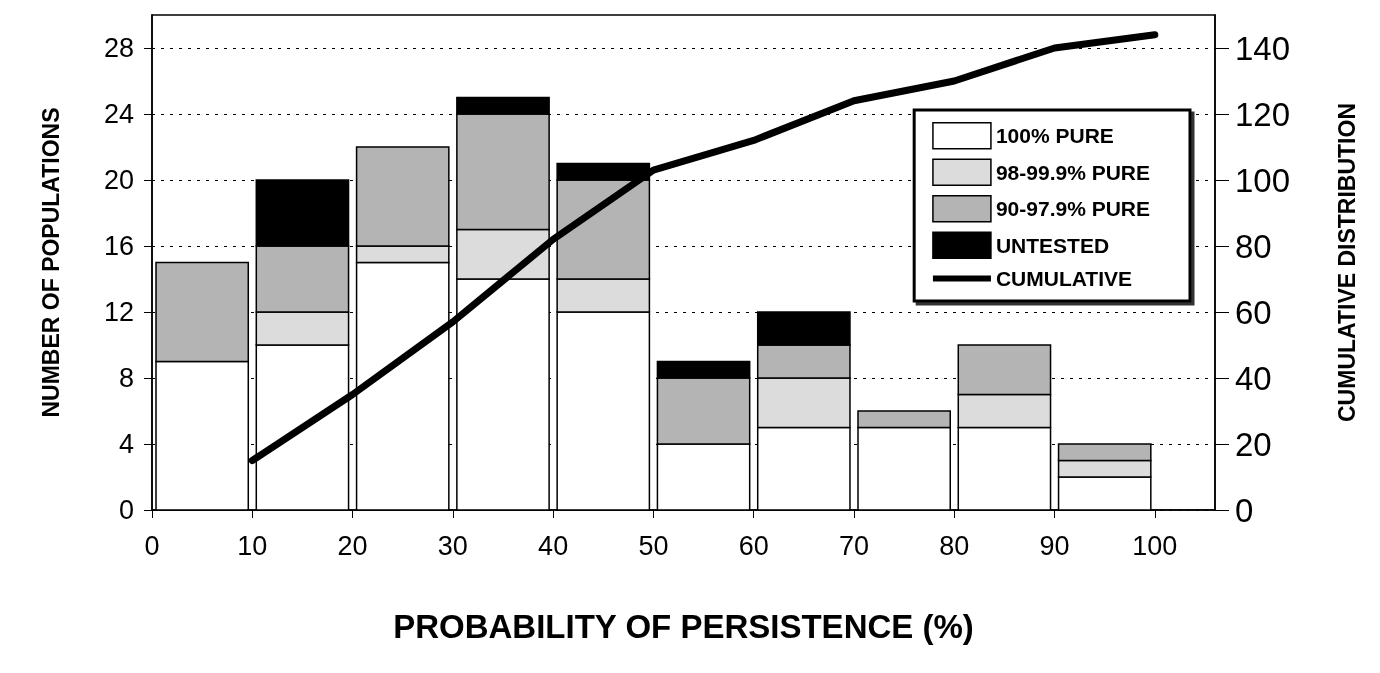  Describe the element at coordinates (1244, 510) in the screenshot. I see `y2-tick-label: 0` at that location.